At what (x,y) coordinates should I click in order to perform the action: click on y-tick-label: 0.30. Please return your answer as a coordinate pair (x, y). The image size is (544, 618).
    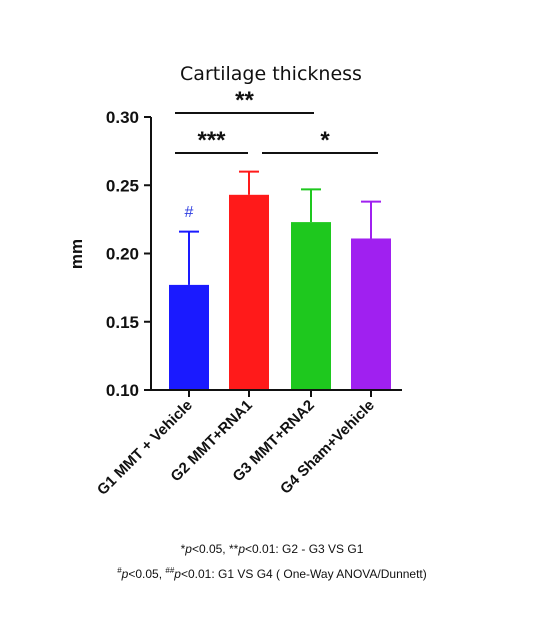
    Looking at the image, I should click on (122, 117).